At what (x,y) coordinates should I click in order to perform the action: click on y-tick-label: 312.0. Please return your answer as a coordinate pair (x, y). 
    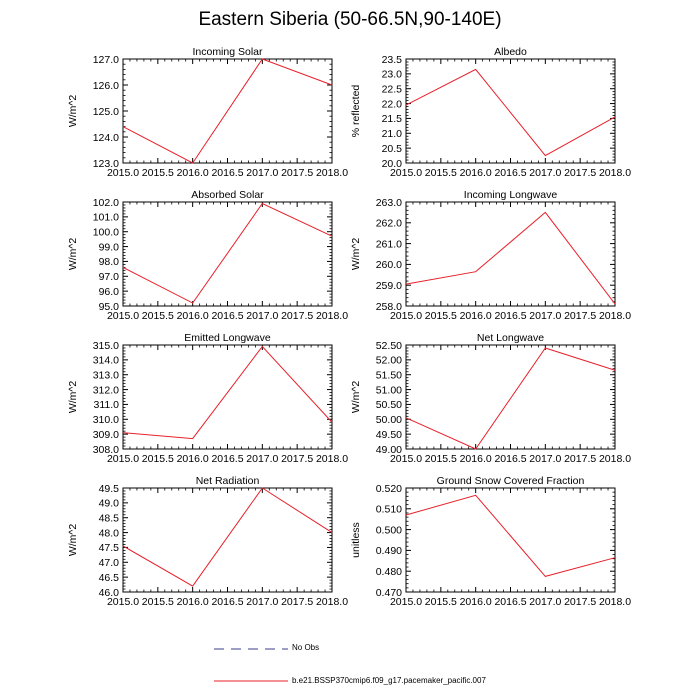
    Looking at the image, I should click on (106, 390).